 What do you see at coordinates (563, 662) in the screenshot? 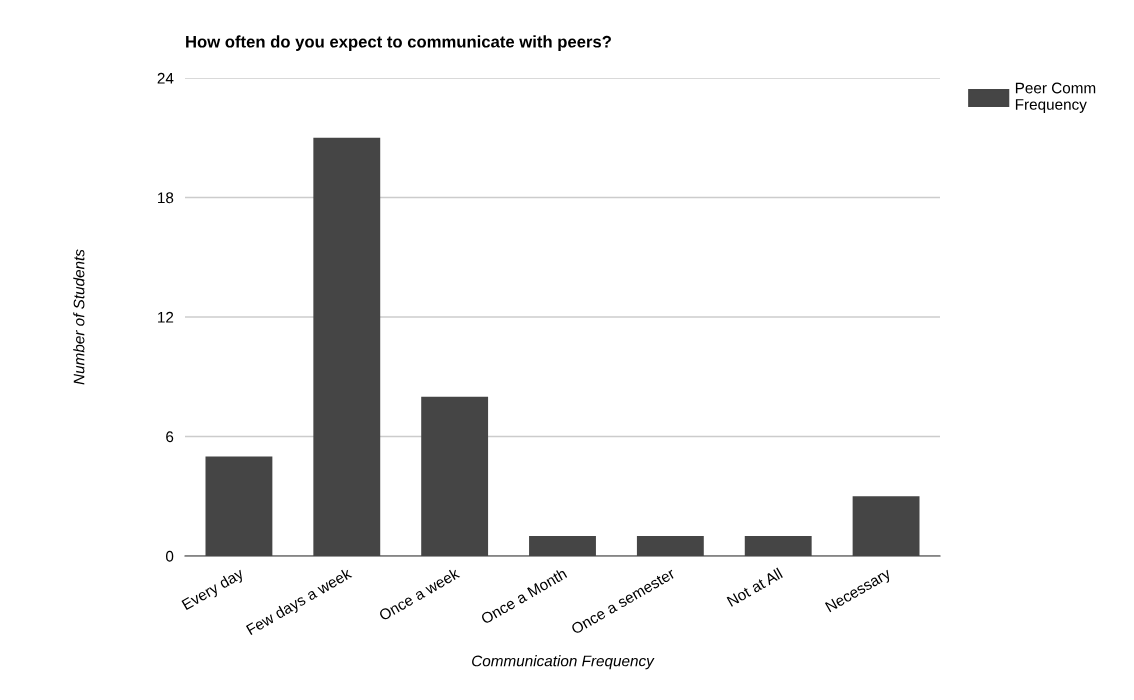
I see `x-axis-title: Communication Frequency` at bounding box center [563, 662].